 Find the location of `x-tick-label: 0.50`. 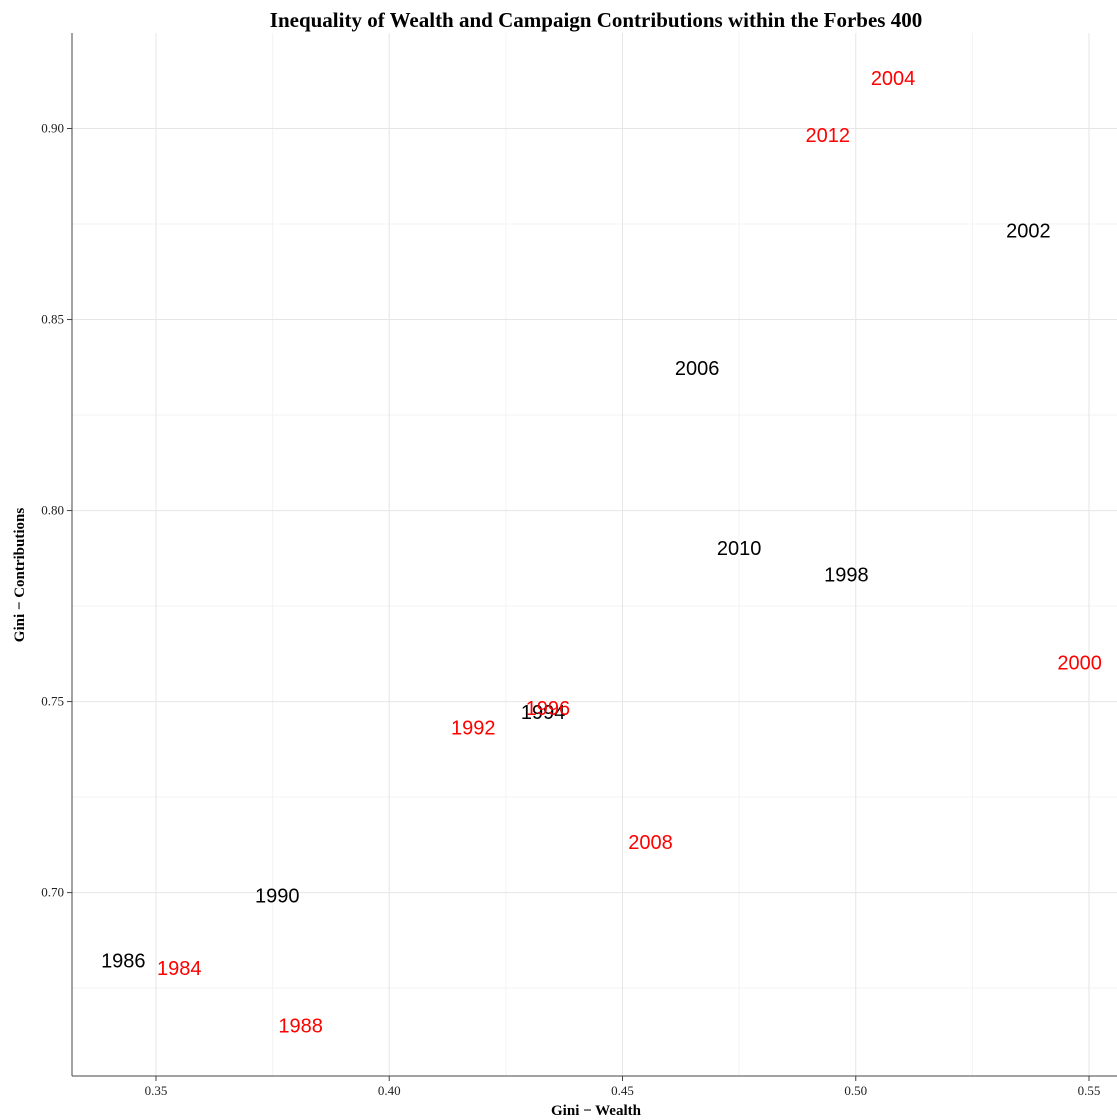

x-tick-label: 0.50 is located at coordinates (855, 1090).